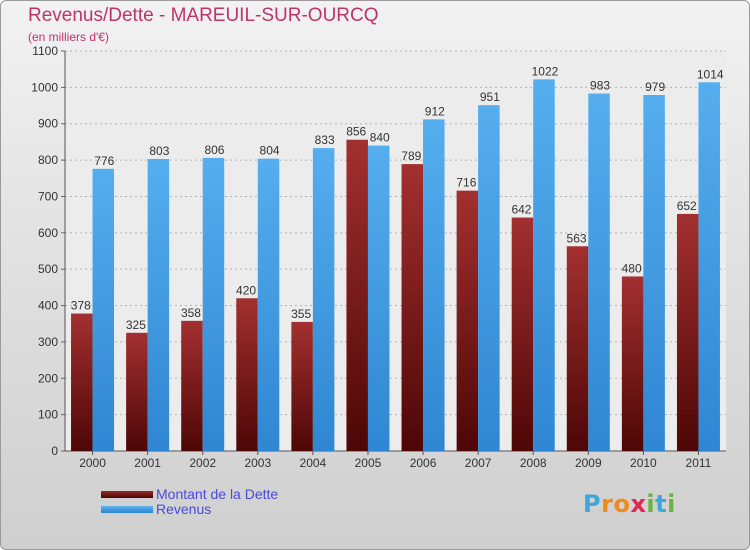  Describe the element at coordinates (184, 509) in the screenshot. I see `legend-label-revenus: Revenus` at that location.